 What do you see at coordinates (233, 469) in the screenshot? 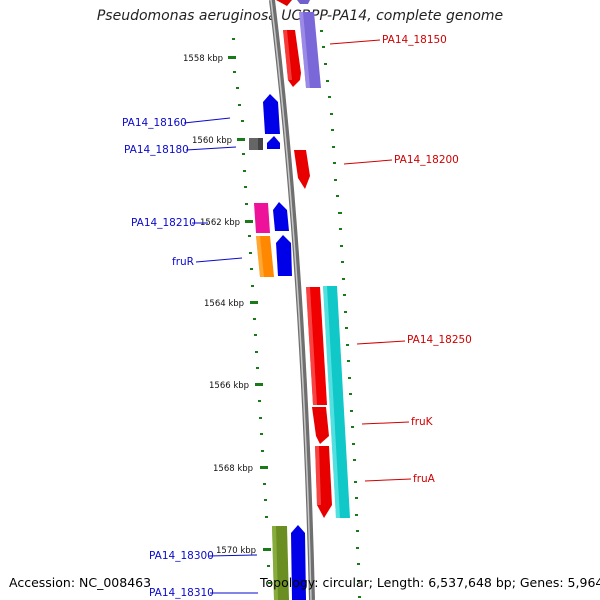
I see `kbp-label-1568: 1568 kbp` at bounding box center [233, 469].